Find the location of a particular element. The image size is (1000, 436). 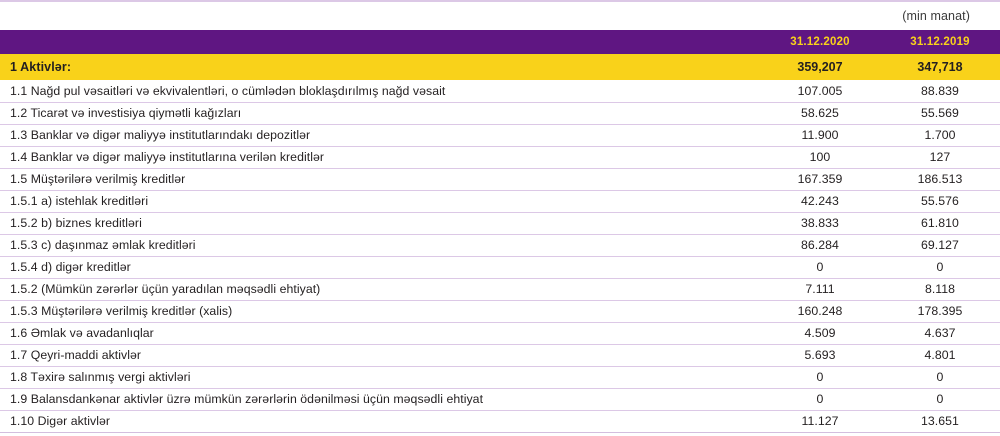

table-row: 1.8 Təxirə salınmış vergi aktivləri 0 0 is located at coordinates (500, 377).